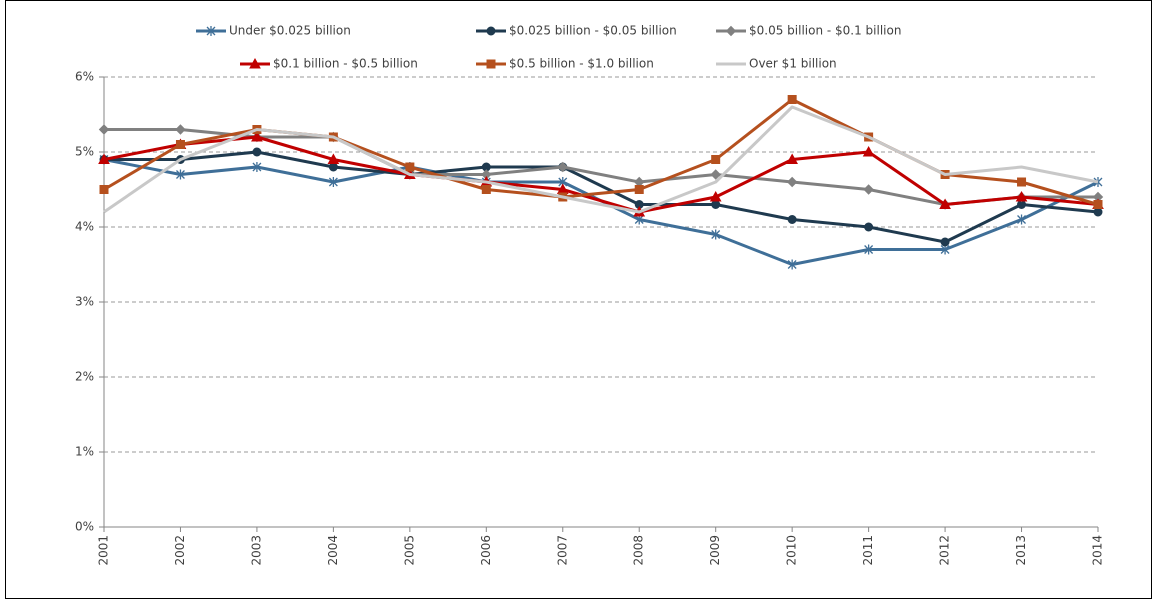 This screenshot has width=1153, height=605. Describe the element at coordinates (84, 77) in the screenshot. I see `y-tick-label: 6%` at that location.